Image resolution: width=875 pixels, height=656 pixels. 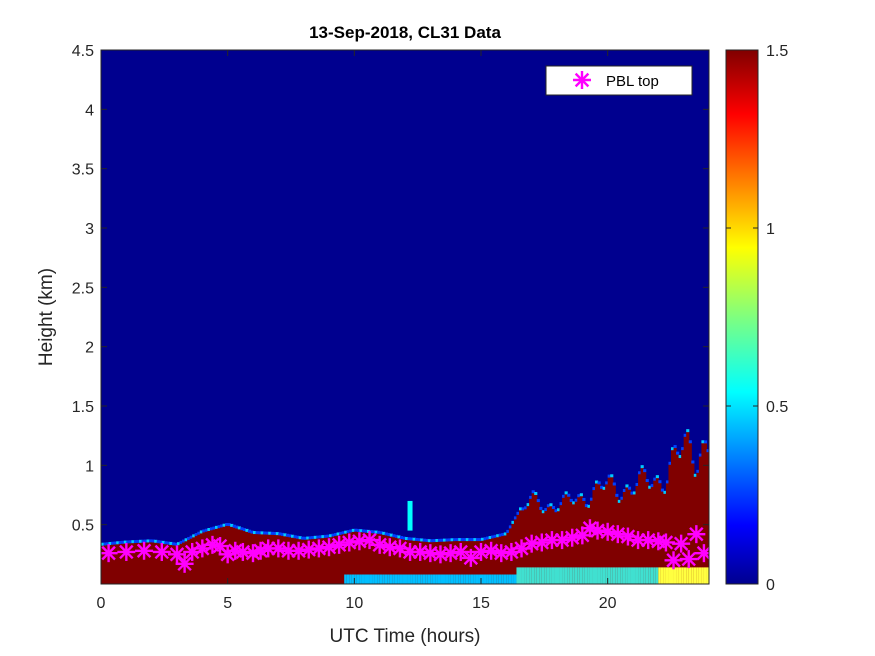 What do you see at coordinates (46, 317) in the screenshot?
I see `y-axis-label: Height (km)` at bounding box center [46, 317].